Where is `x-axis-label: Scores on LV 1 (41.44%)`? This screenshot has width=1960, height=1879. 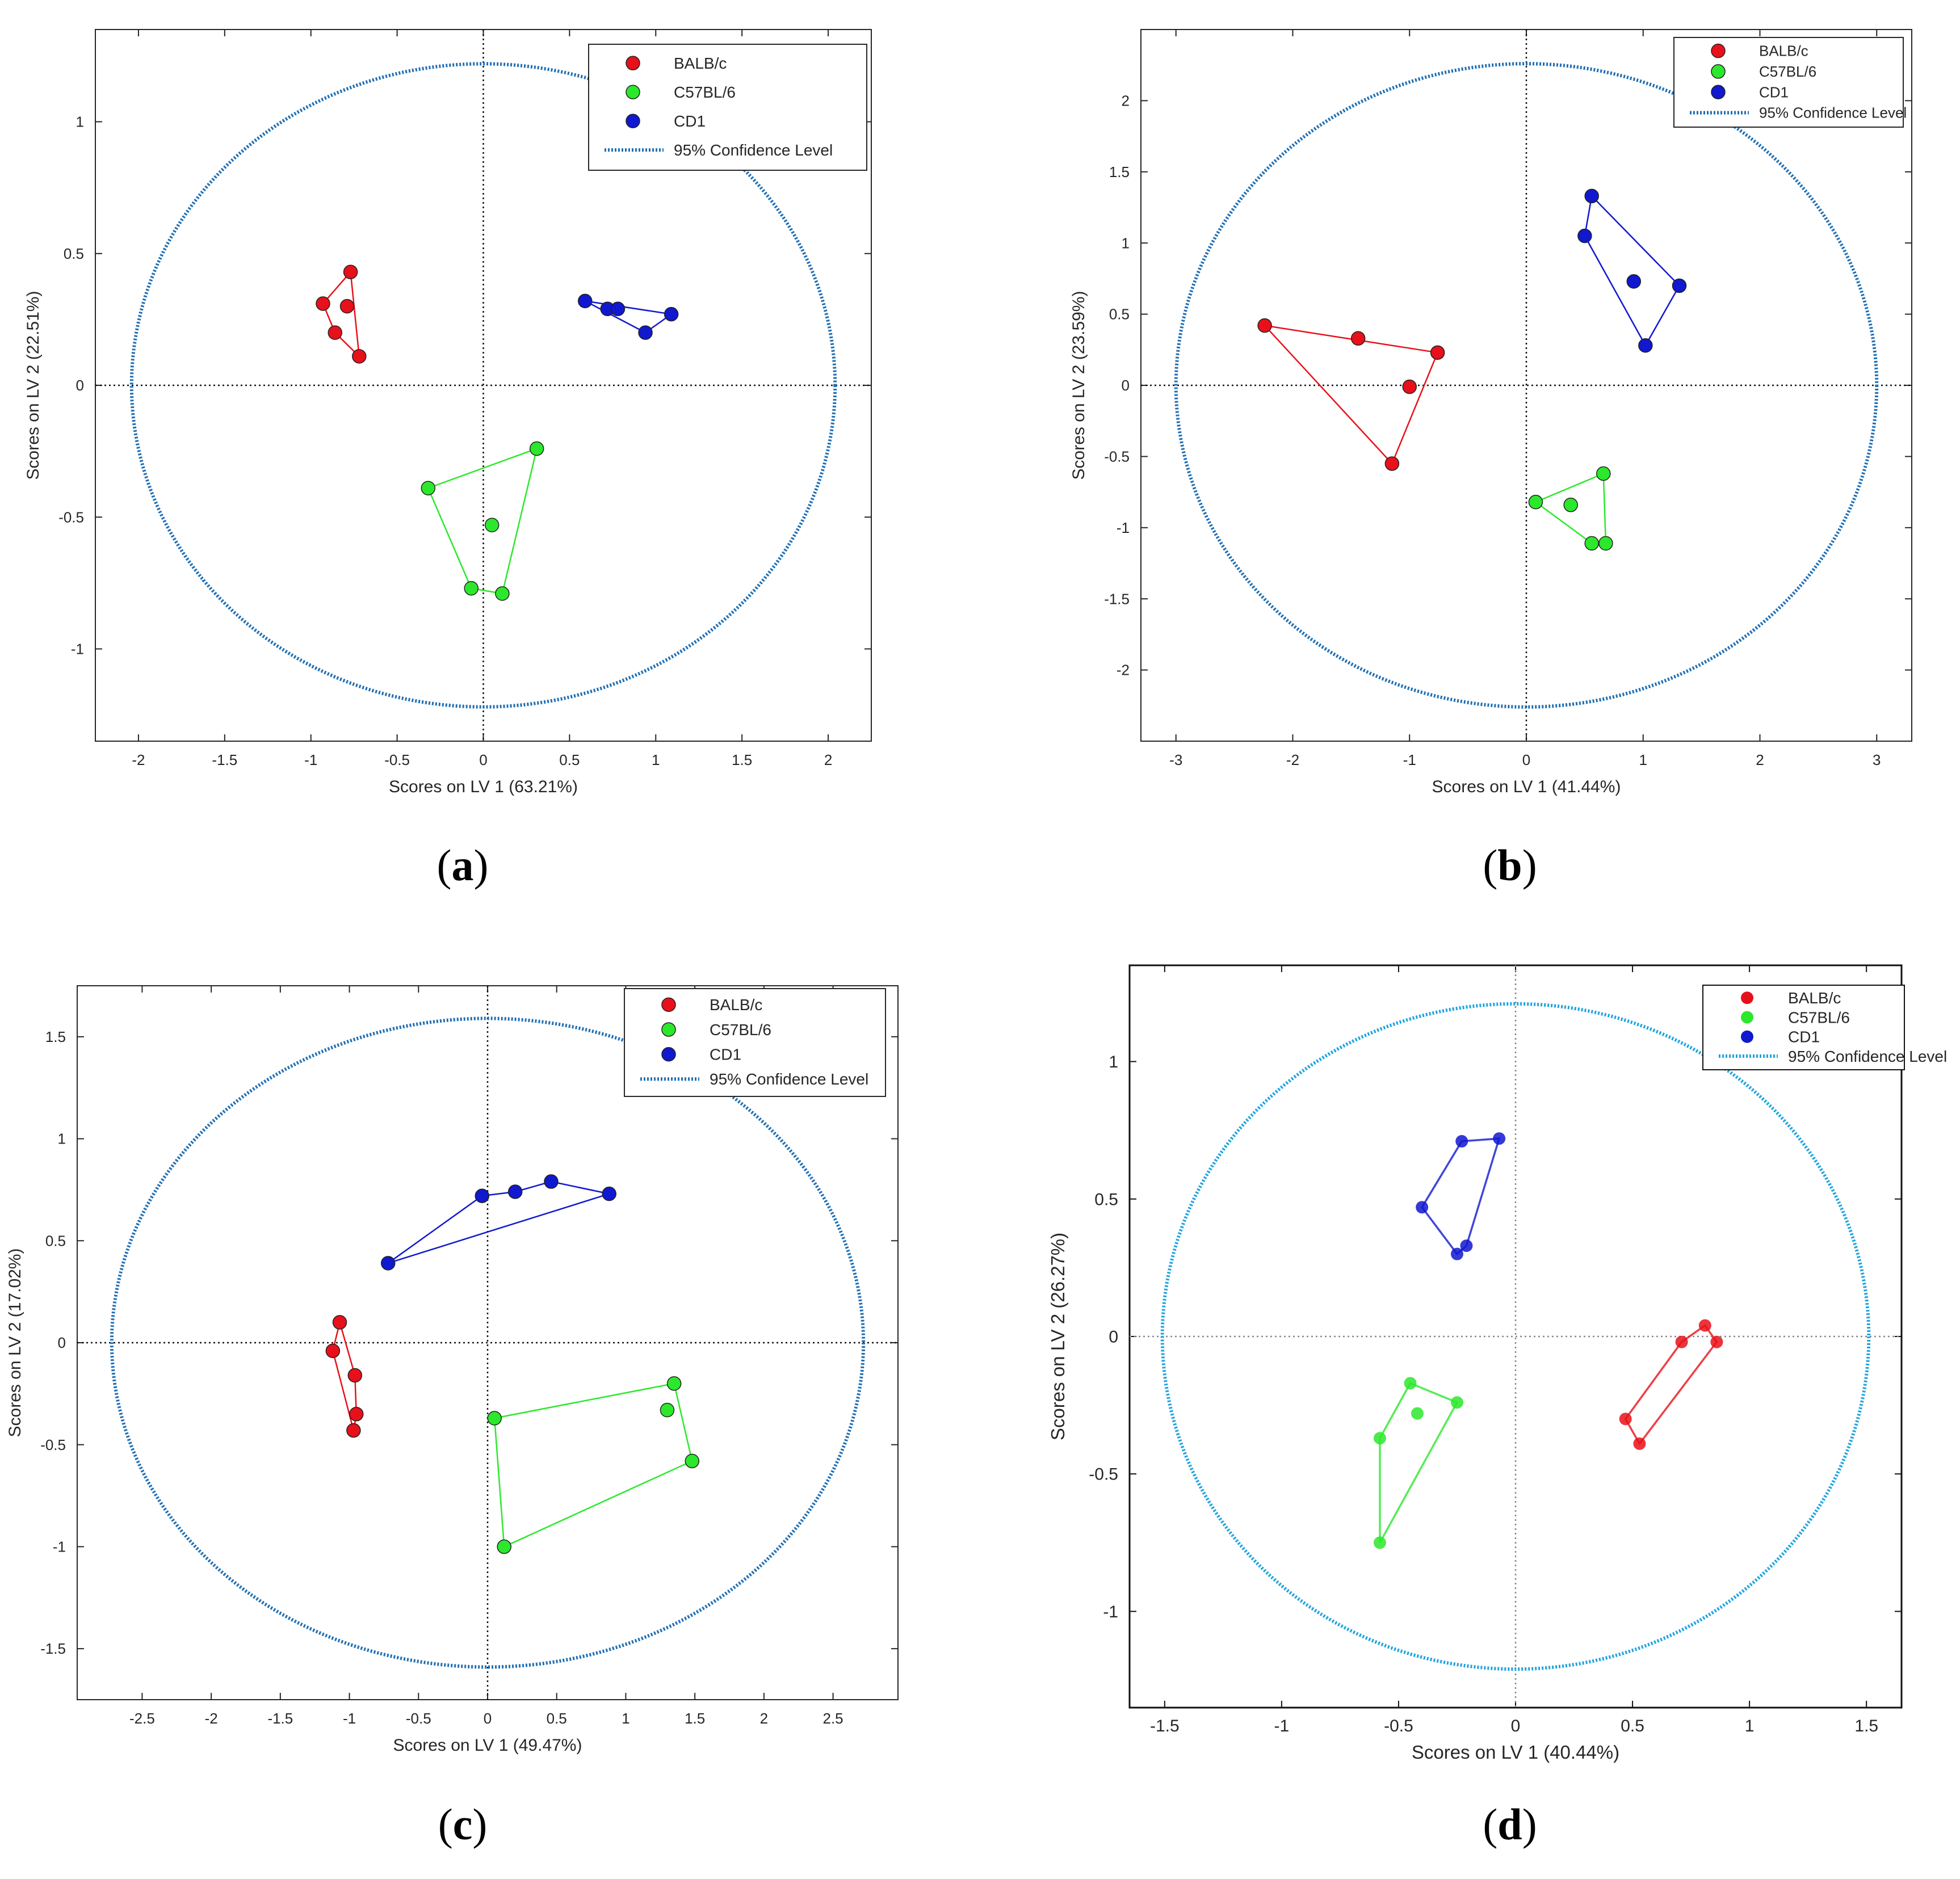
x-axis-label: Scores on LV 1 (41.44%) is located at coordinates (1526, 786).